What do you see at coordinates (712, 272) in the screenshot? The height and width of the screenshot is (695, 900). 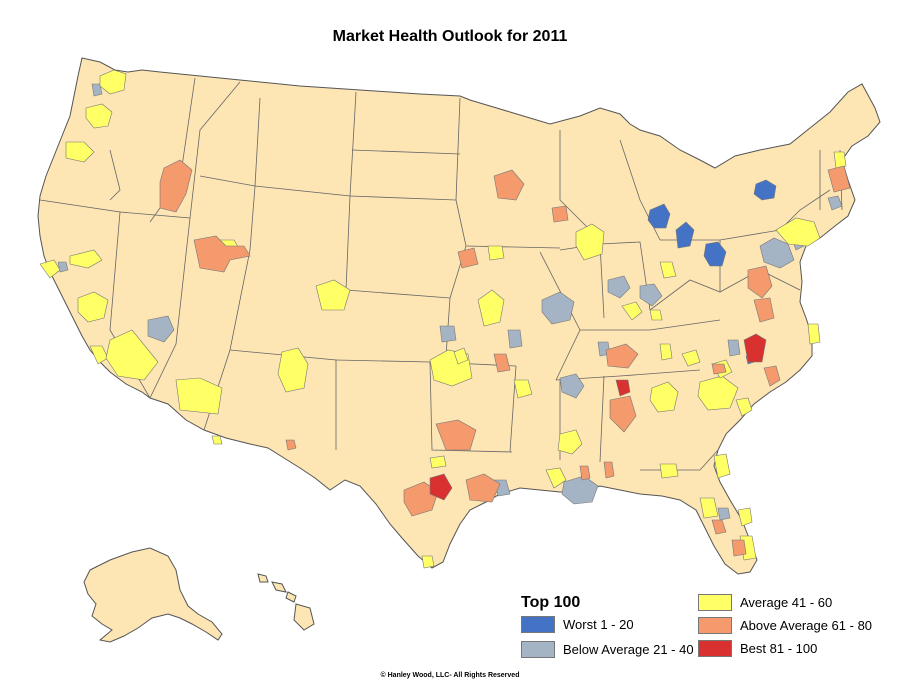 I see `worst-metros` at bounding box center [712, 272].